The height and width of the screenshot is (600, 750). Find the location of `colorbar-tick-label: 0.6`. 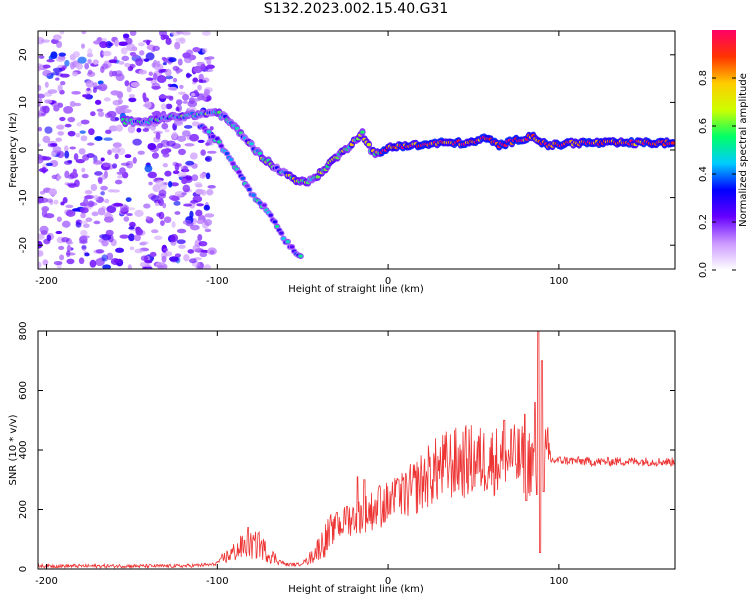

colorbar-tick-label: 0.6 is located at coordinates (703, 126).